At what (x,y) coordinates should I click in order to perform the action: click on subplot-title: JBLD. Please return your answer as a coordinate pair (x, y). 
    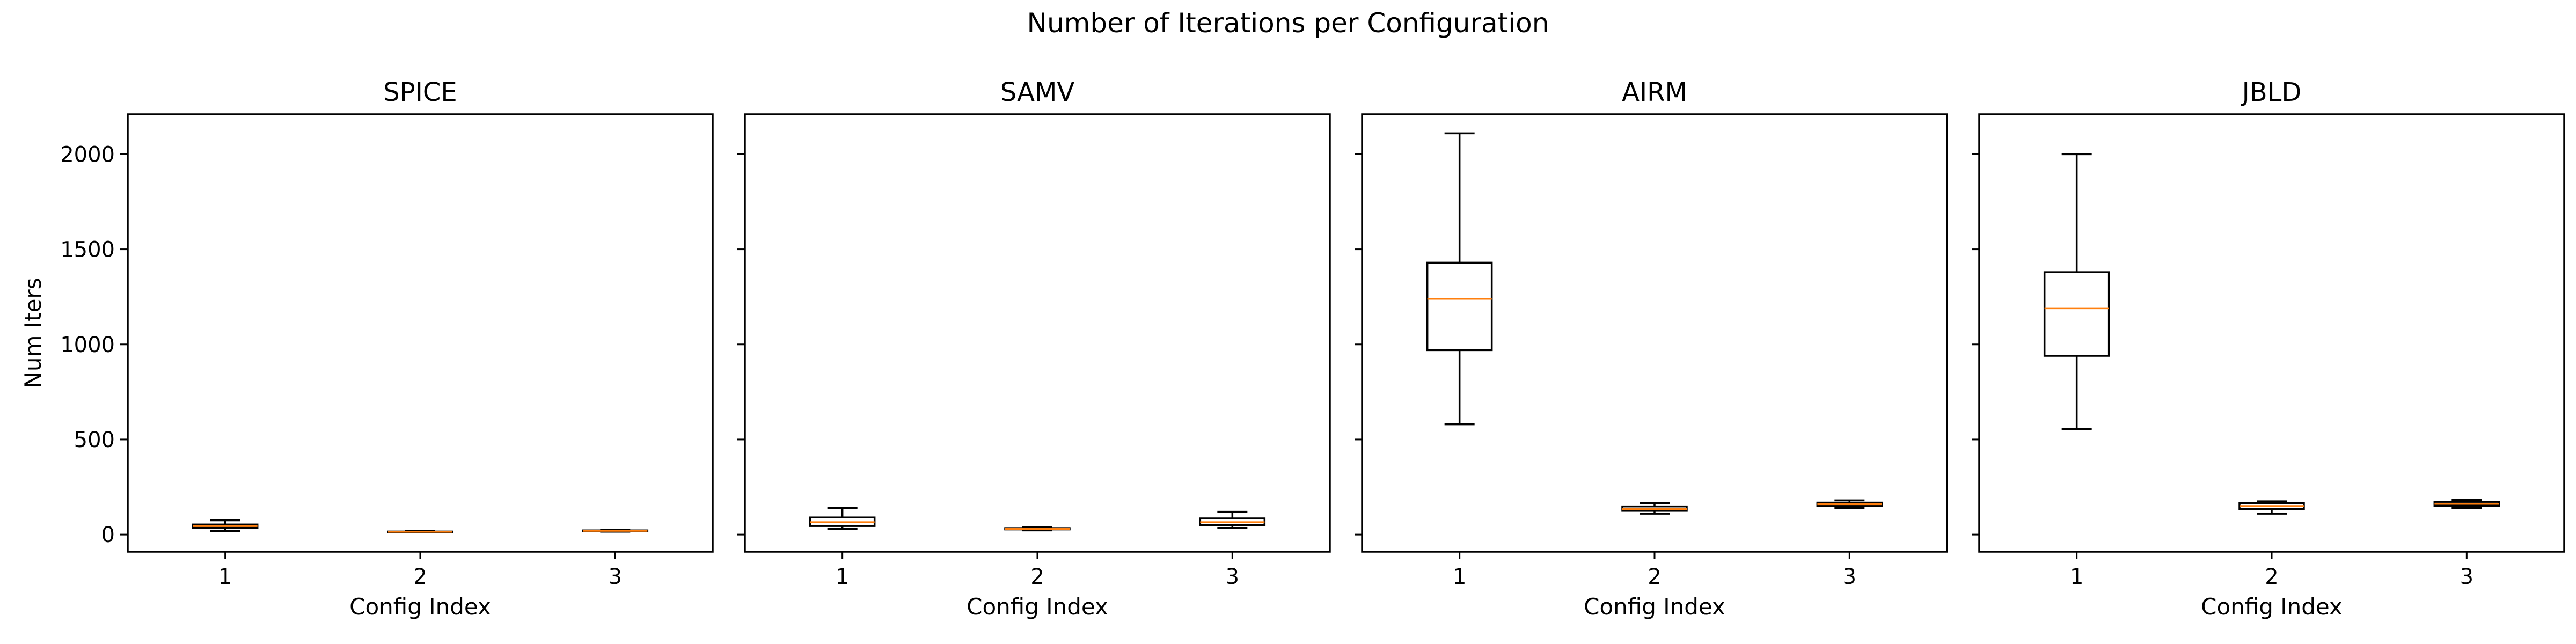
    Looking at the image, I should click on (2271, 92).